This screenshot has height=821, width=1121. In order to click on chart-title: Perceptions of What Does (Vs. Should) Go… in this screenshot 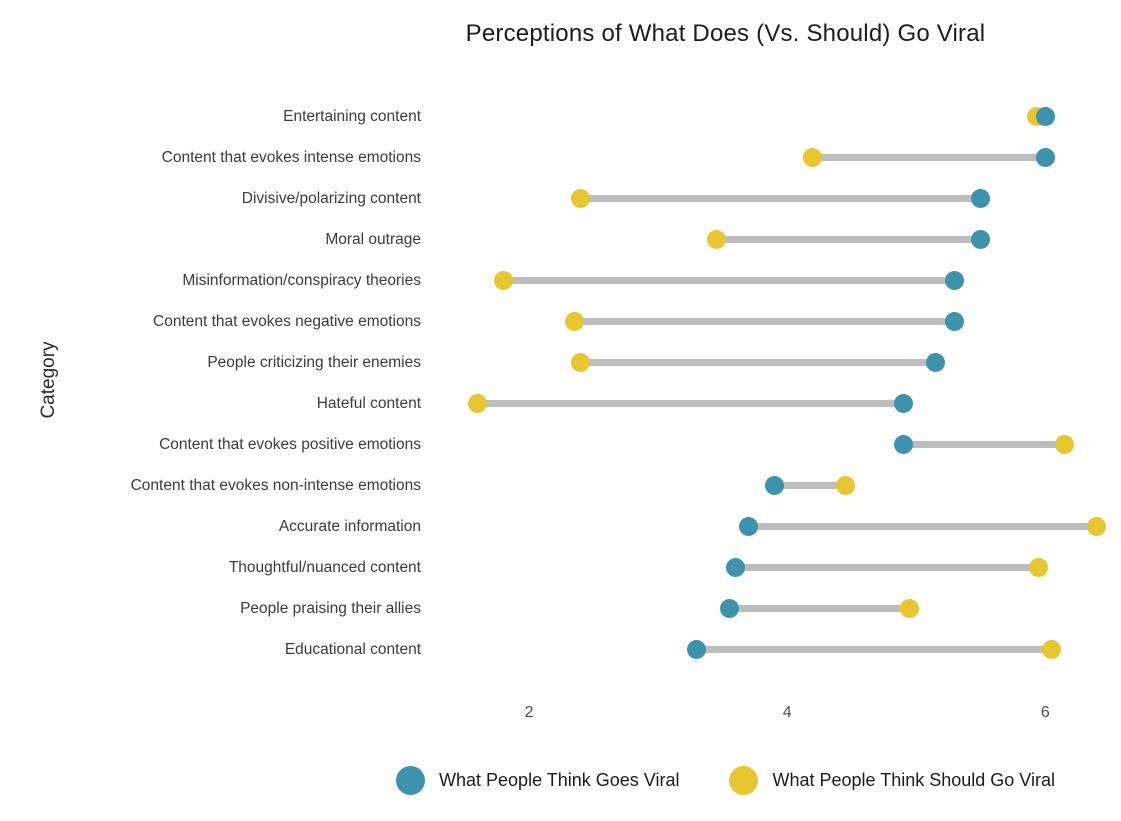, I will do `click(725, 33)`.